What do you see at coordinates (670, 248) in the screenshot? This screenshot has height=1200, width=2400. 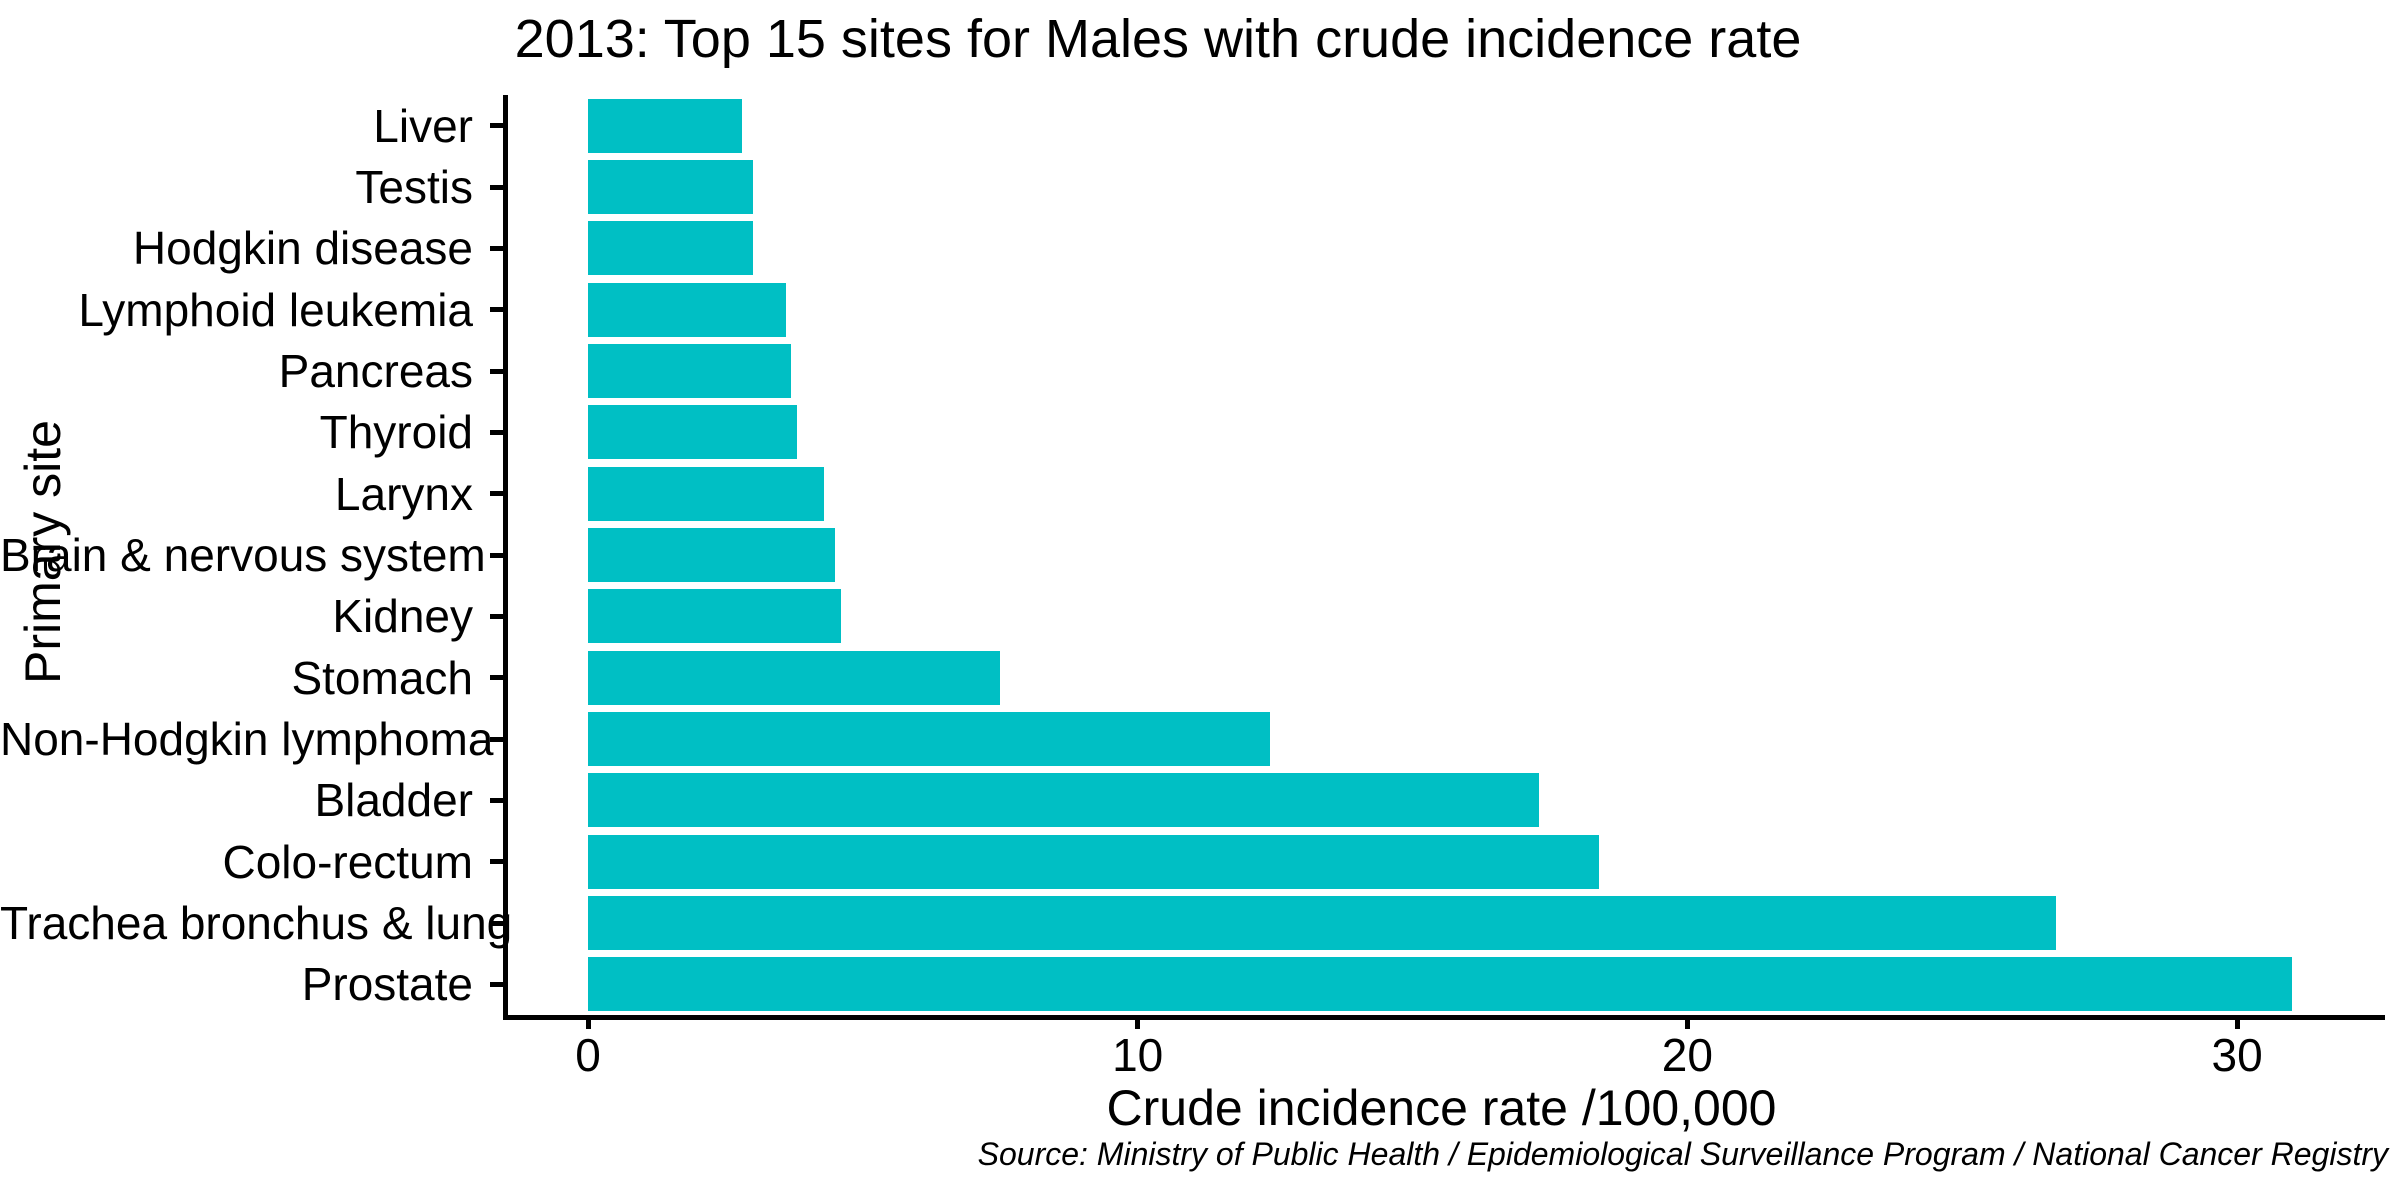 I see `bar-hodgkin-disease` at bounding box center [670, 248].